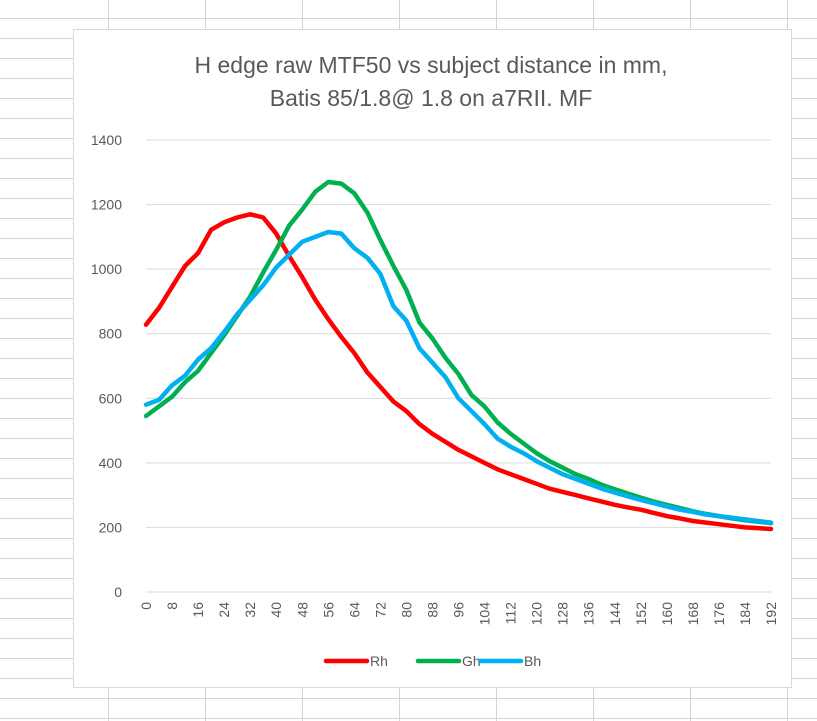  Describe the element at coordinates (379, 661) in the screenshot. I see `legend-label-rh: Rh` at that location.